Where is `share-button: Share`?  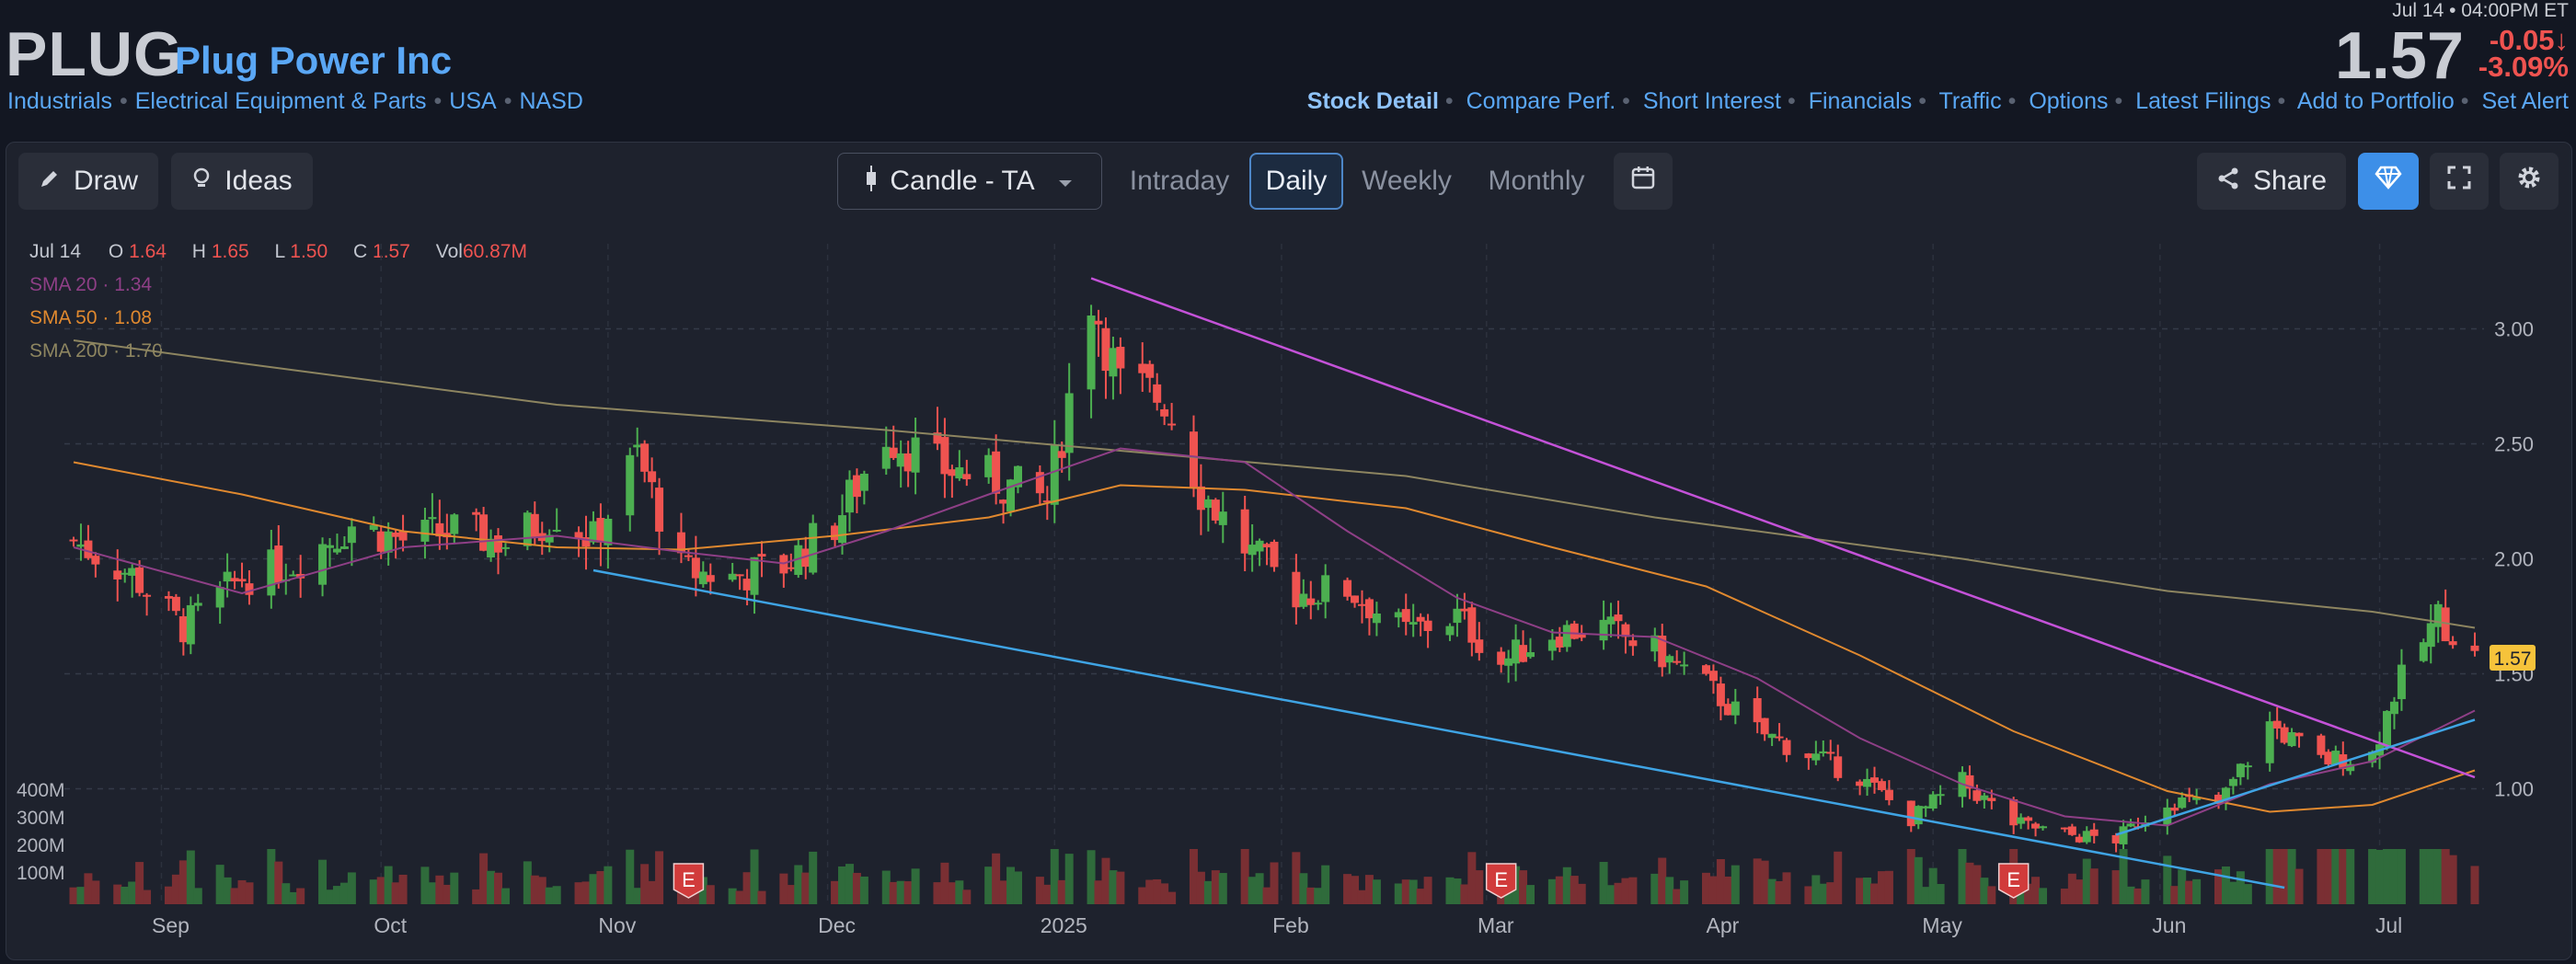
share-button: Share is located at coordinates (2271, 181).